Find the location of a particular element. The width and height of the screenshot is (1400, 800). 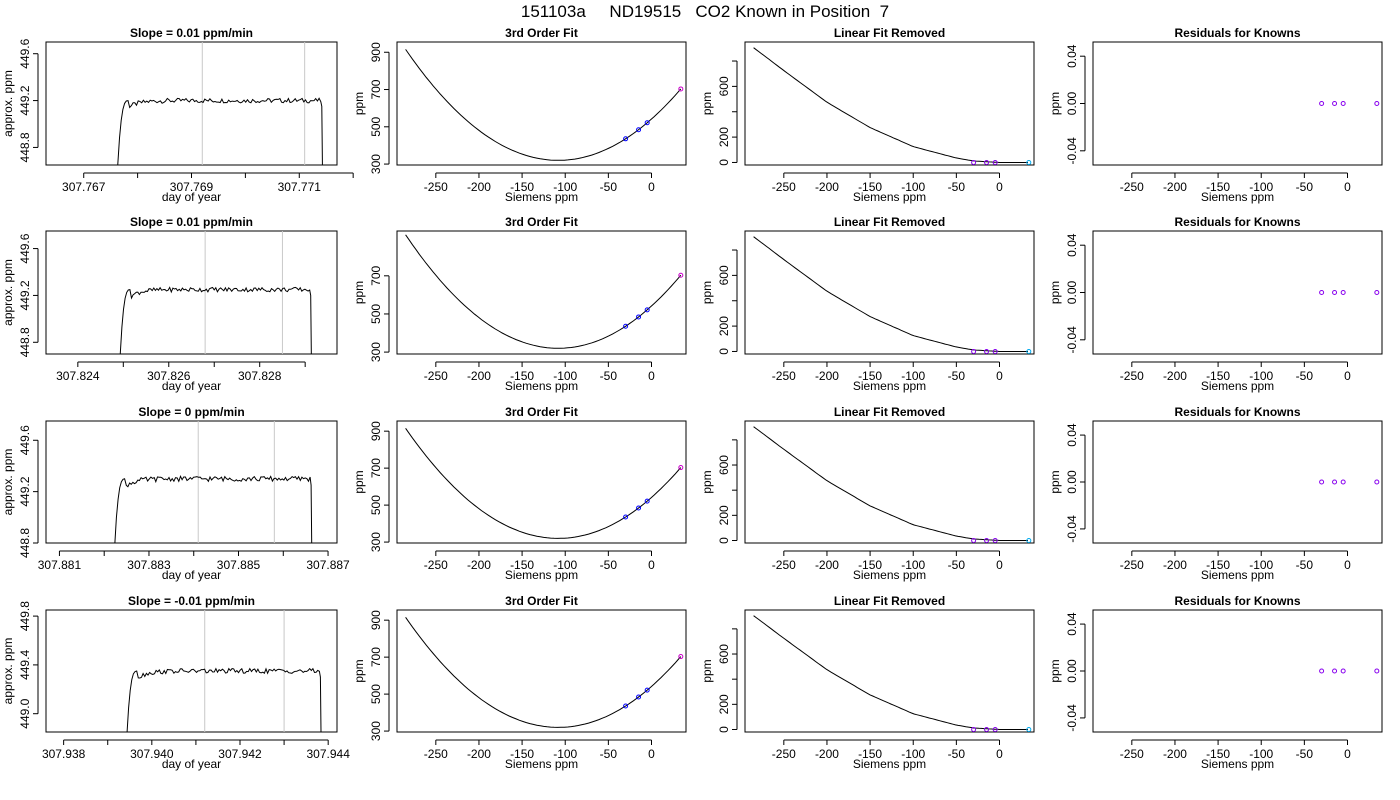

y-tick-label: 900 is located at coordinates (376, 431).